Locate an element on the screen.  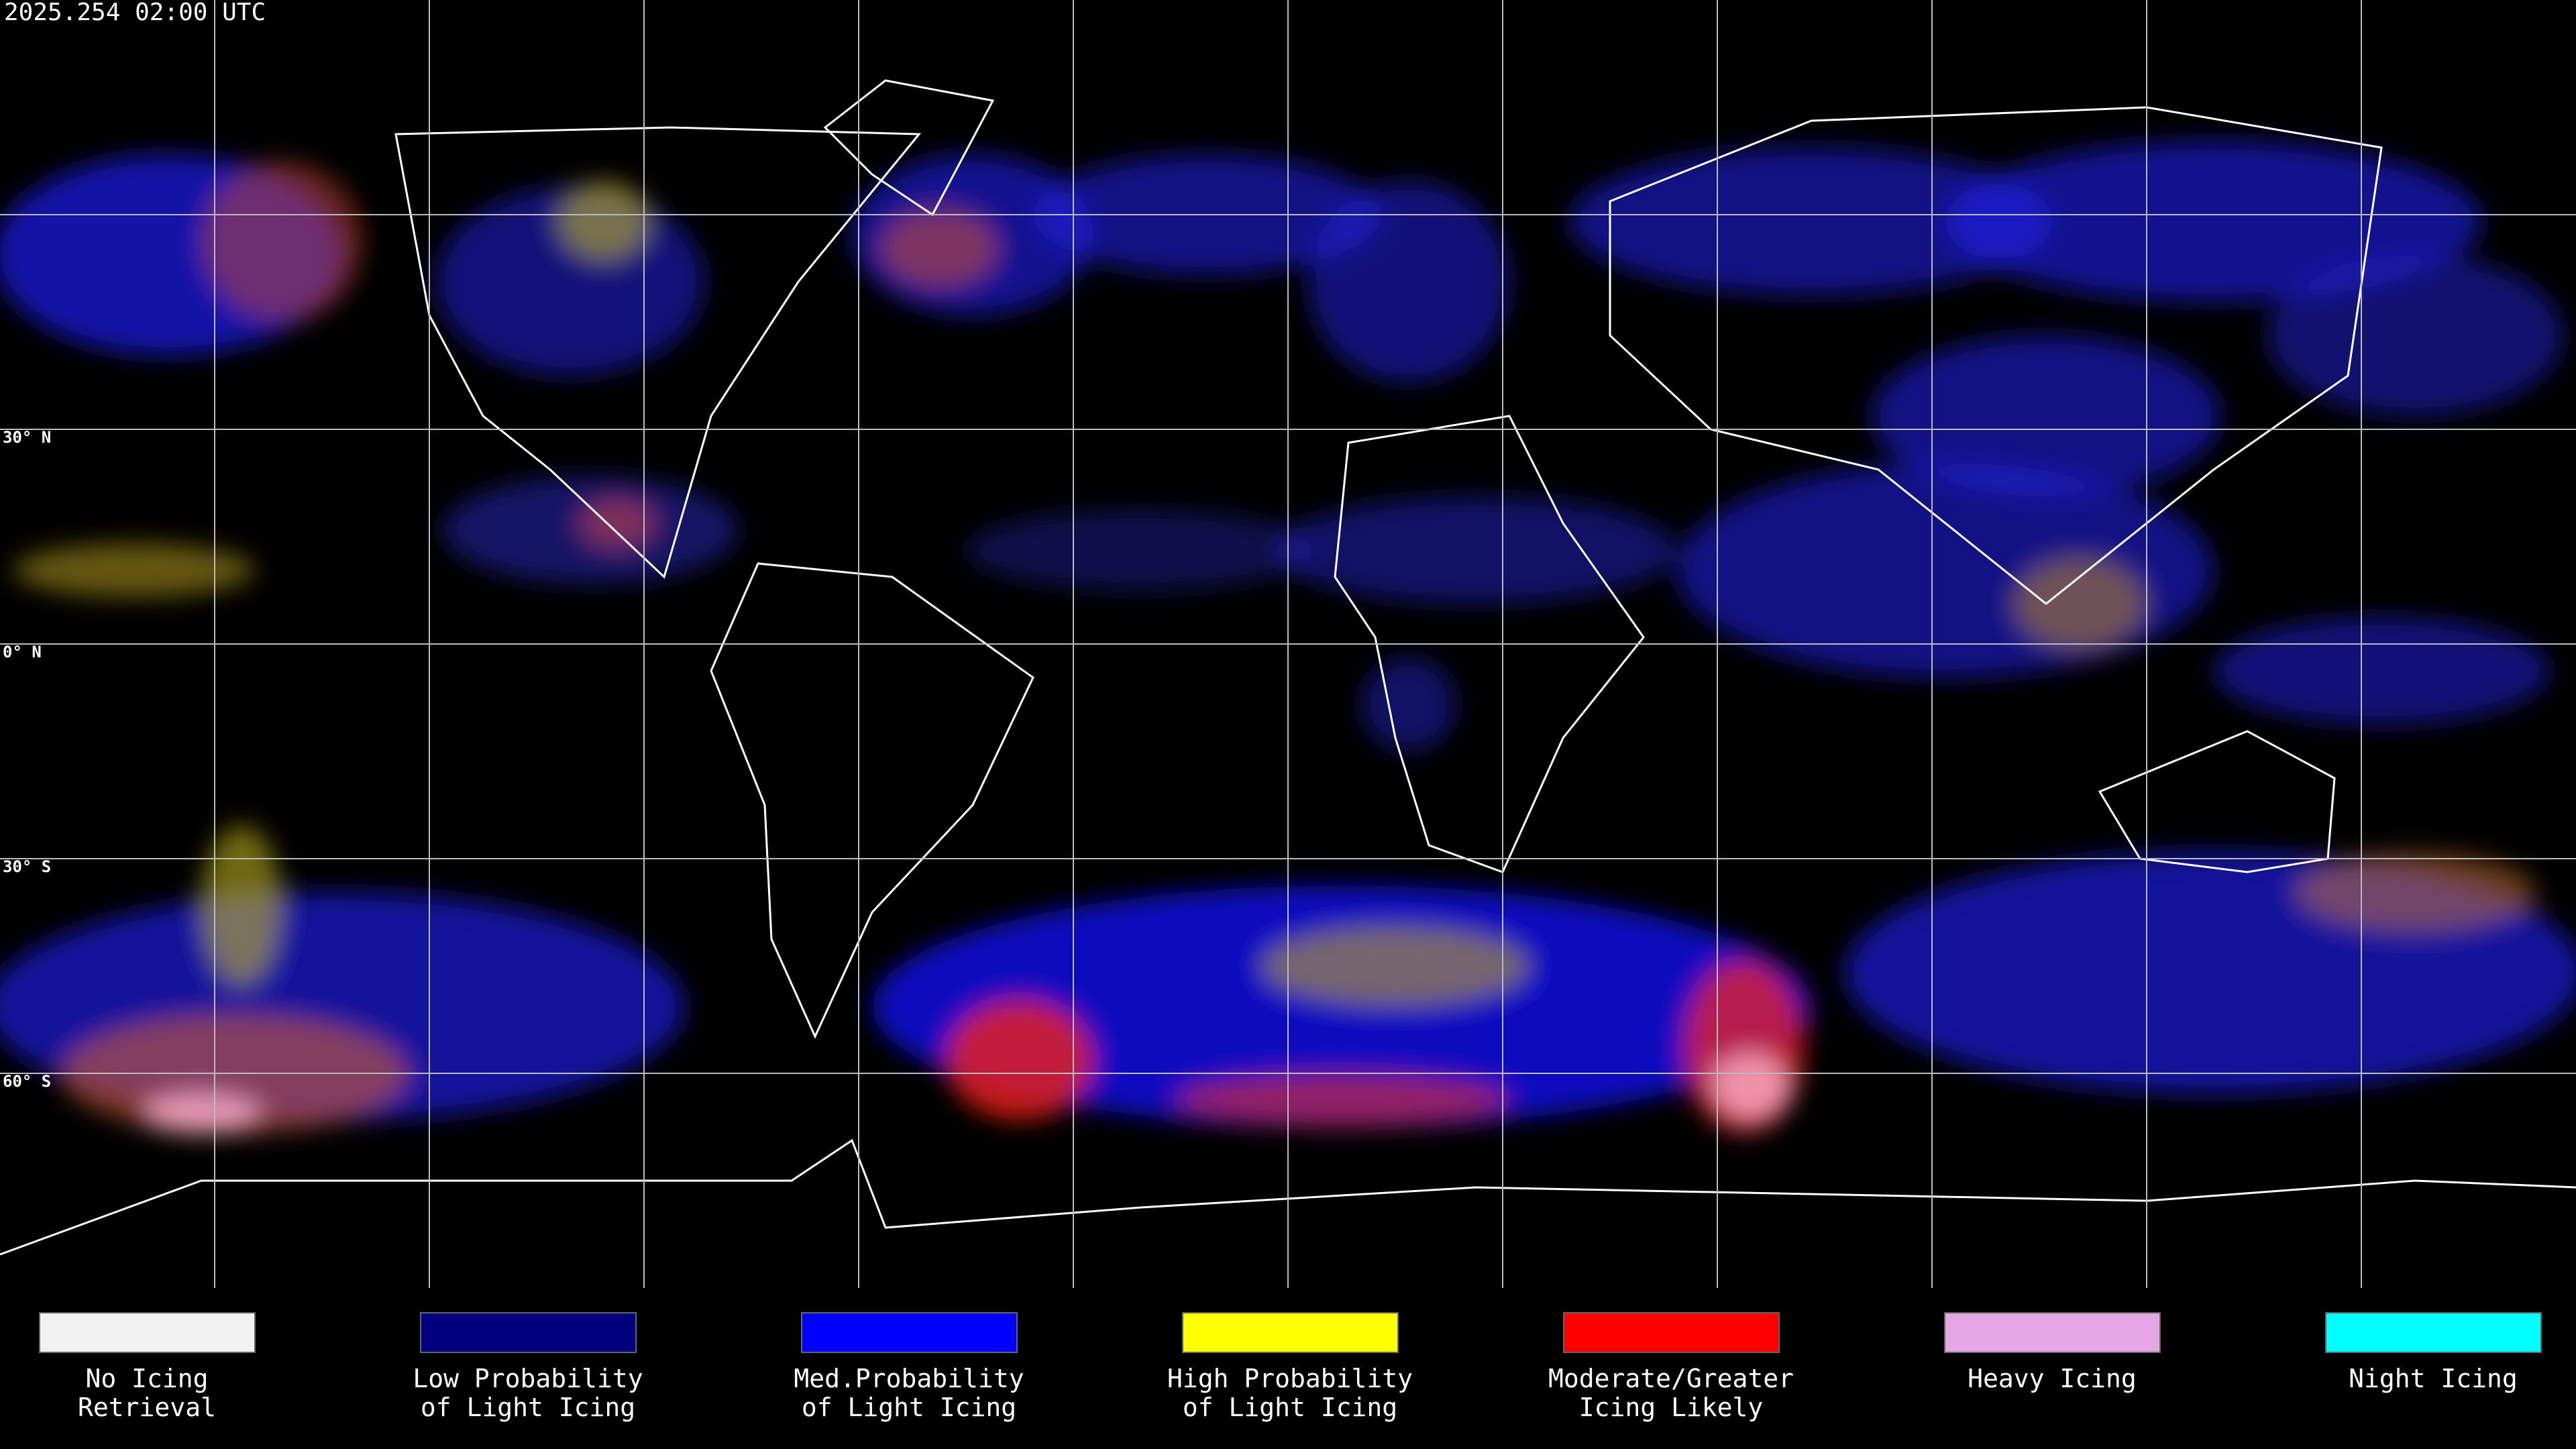
legend-label: Low Probability is located at coordinates (528, 1378).